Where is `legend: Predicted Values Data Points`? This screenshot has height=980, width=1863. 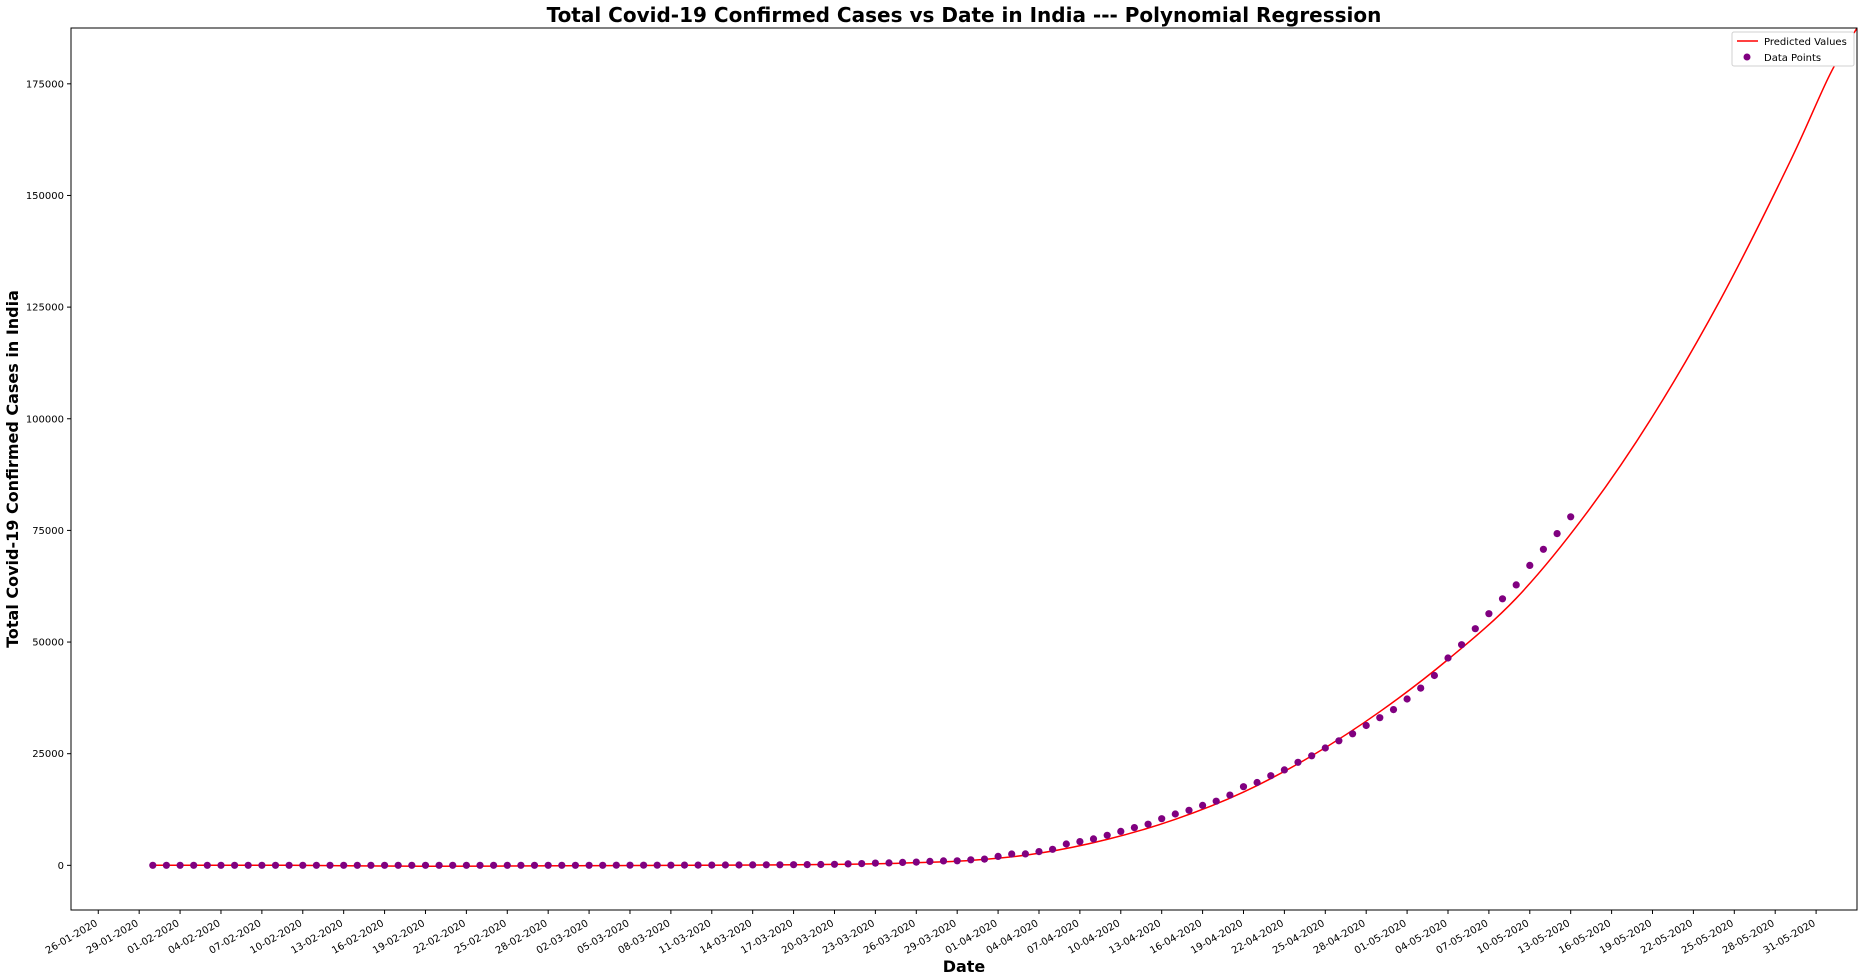
legend: Predicted Values Data Points is located at coordinates (1793, 49).